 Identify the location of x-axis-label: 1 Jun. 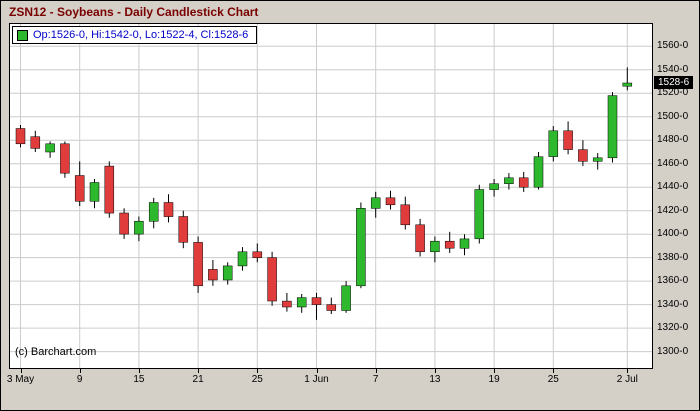
(316, 379).